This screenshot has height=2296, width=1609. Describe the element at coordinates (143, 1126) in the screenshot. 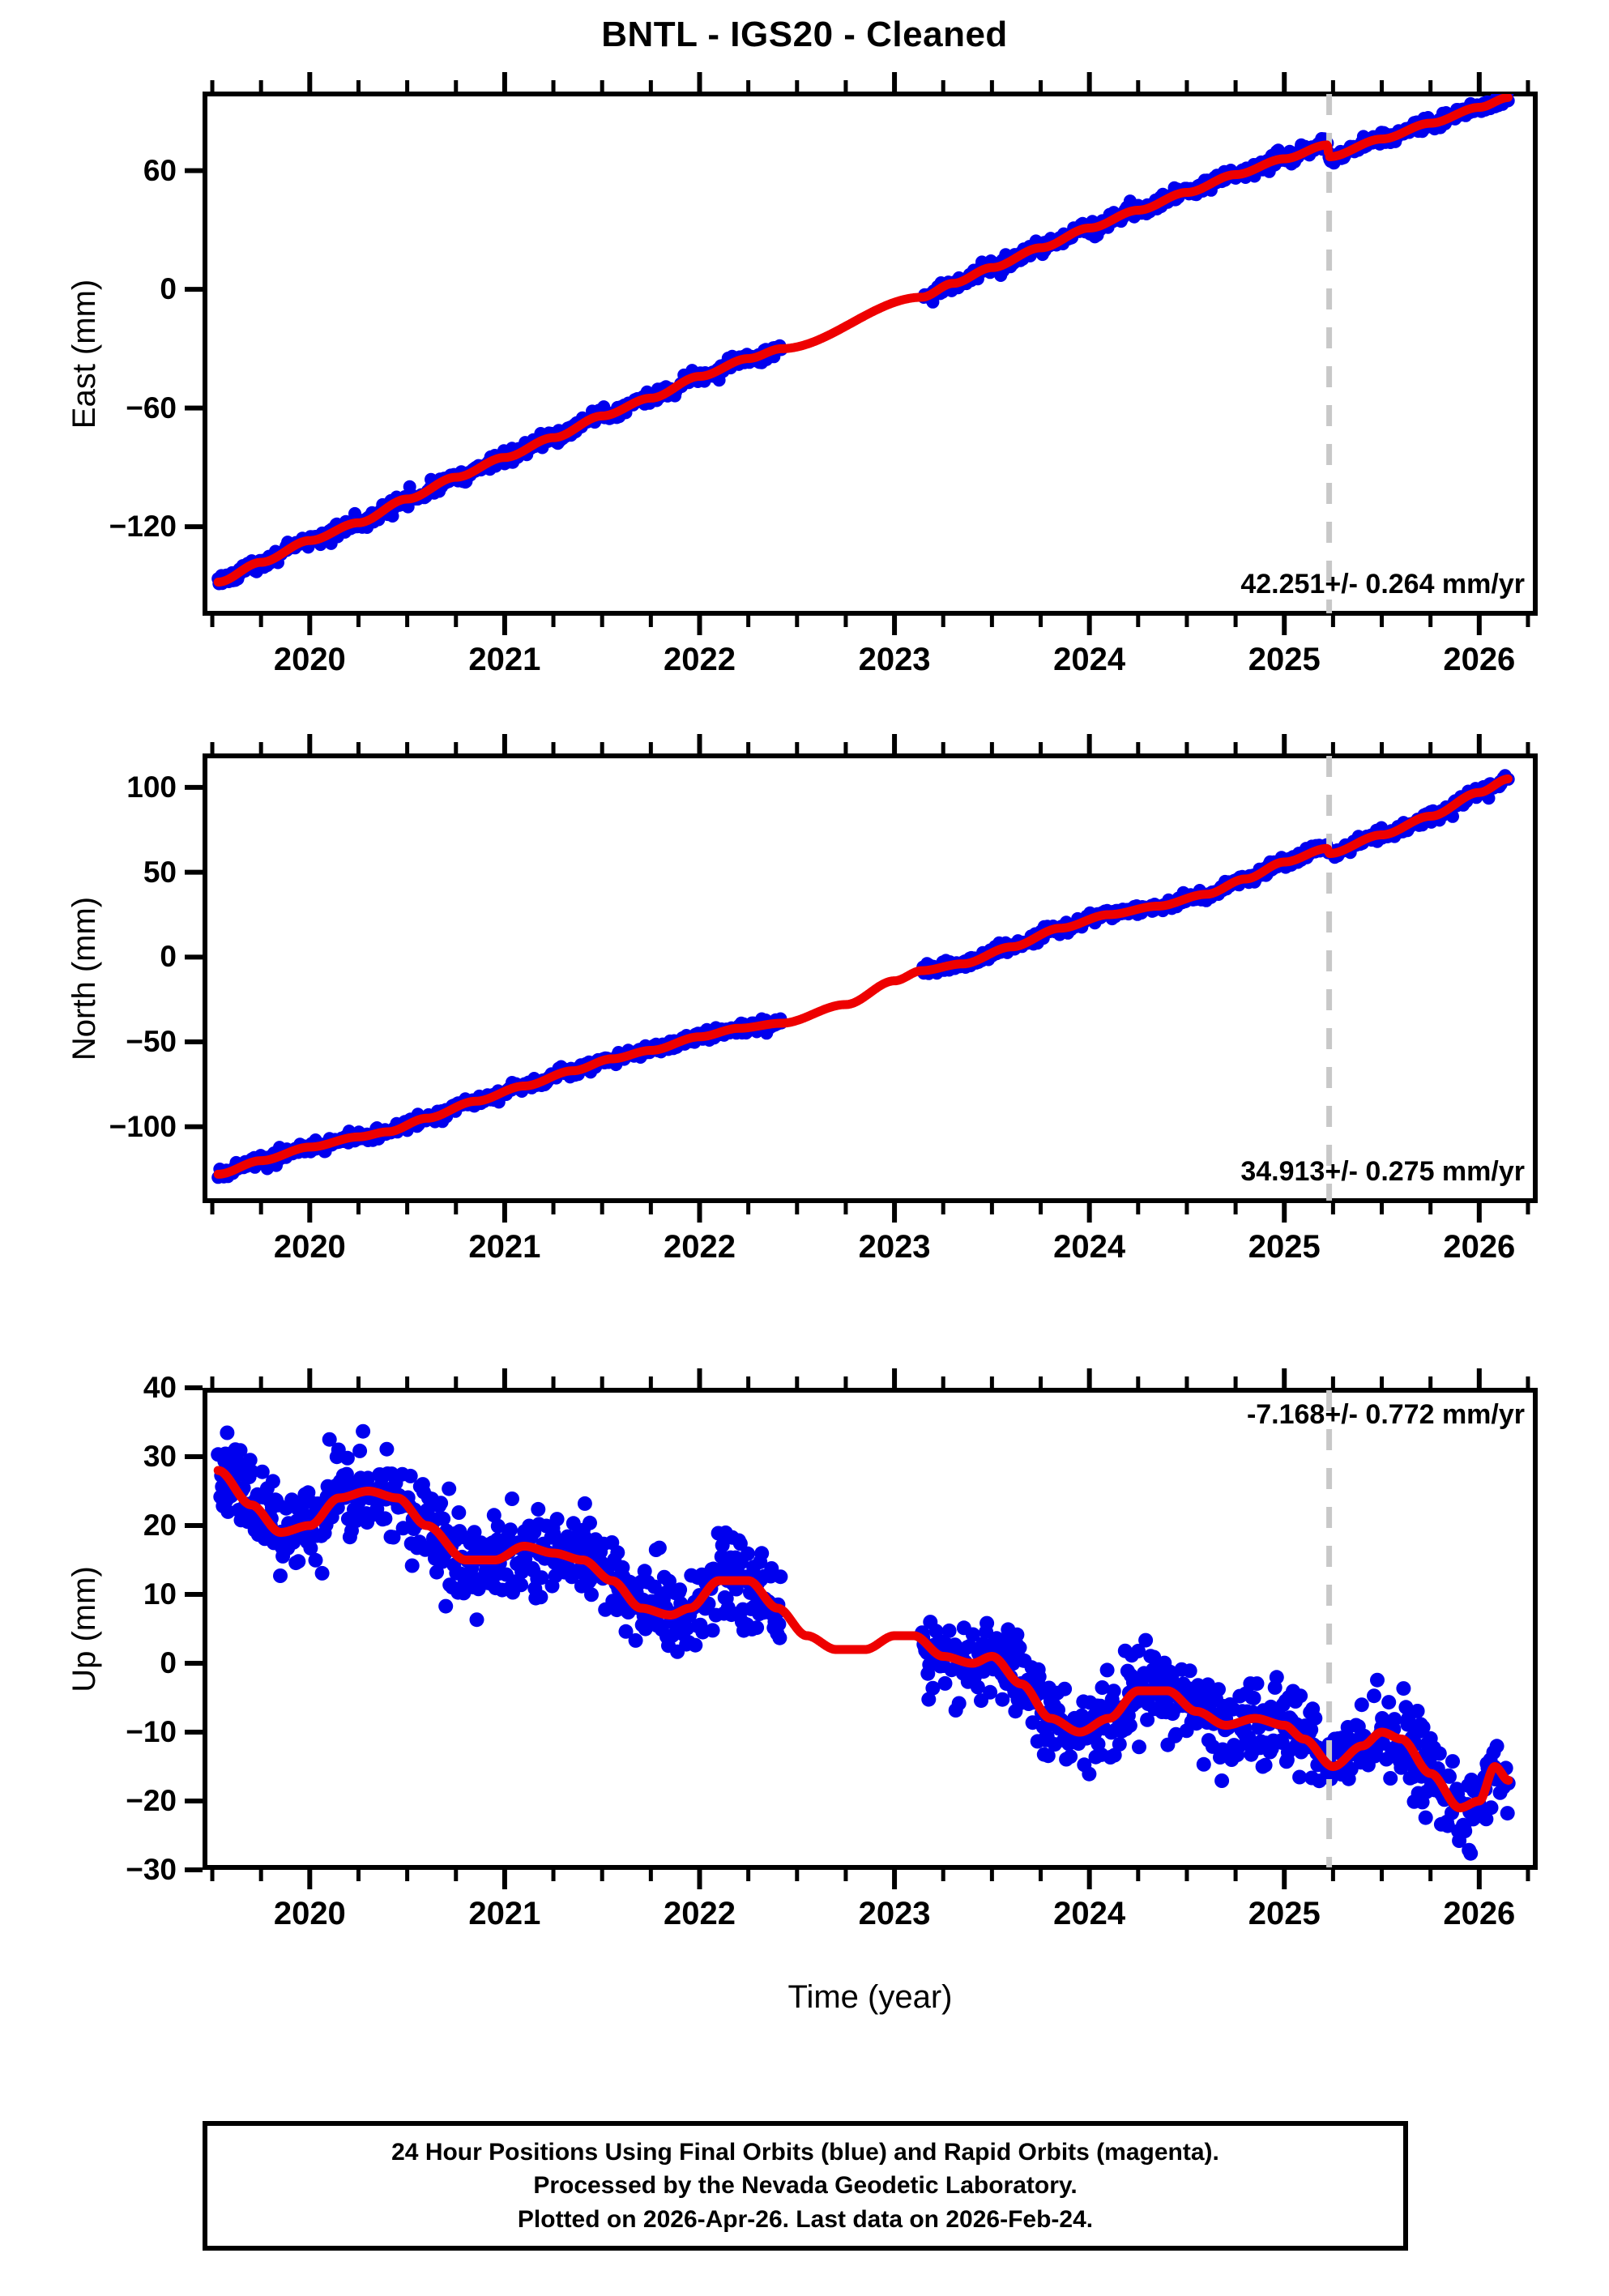

I see `y-tick-label-north: −100` at that location.